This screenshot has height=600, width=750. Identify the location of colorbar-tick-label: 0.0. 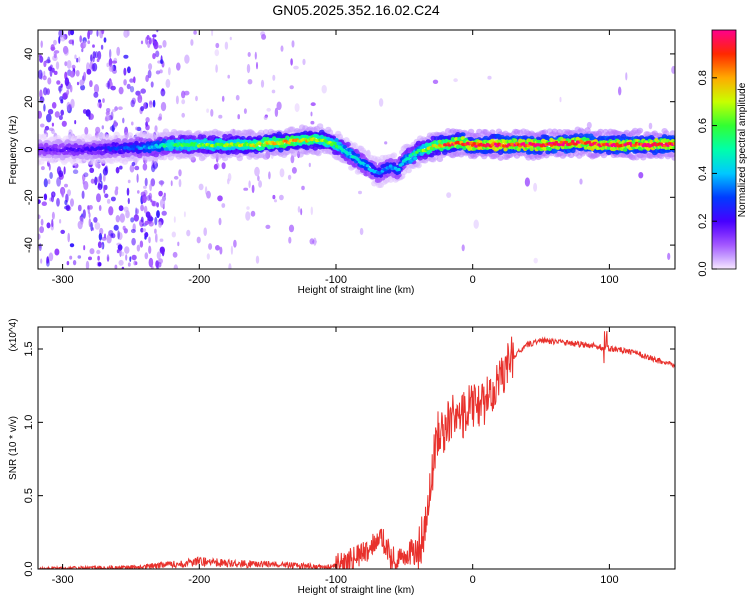
(703, 268).